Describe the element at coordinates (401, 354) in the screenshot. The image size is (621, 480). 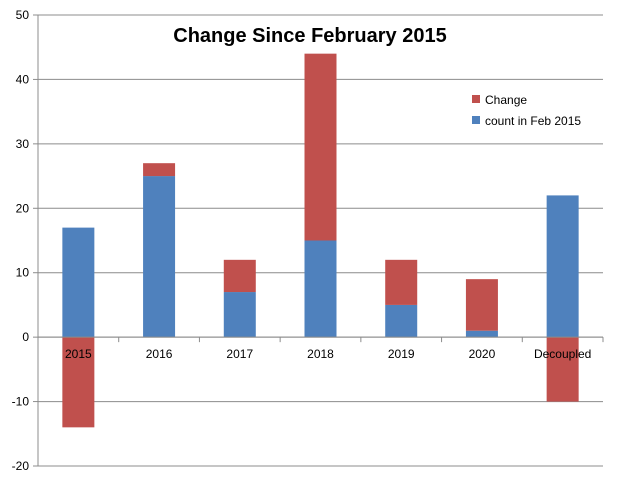
I see `x-tick-label-2019: 2019` at that location.